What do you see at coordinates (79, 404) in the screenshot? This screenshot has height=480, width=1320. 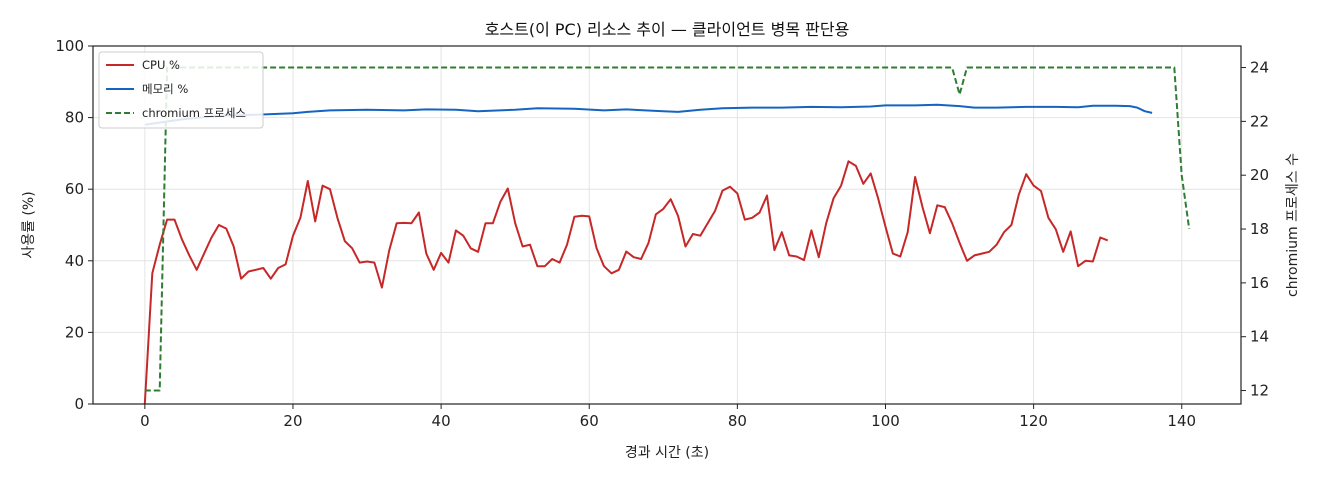 I see `y-tick-label: 0` at bounding box center [79, 404].